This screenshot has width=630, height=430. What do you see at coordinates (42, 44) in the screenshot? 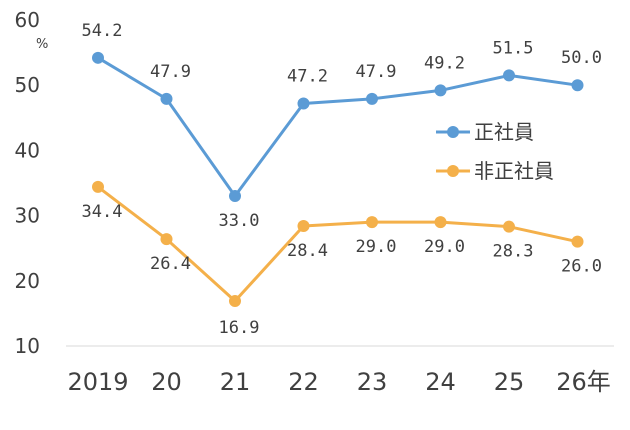
I see `y-unit-label: %` at bounding box center [42, 44].